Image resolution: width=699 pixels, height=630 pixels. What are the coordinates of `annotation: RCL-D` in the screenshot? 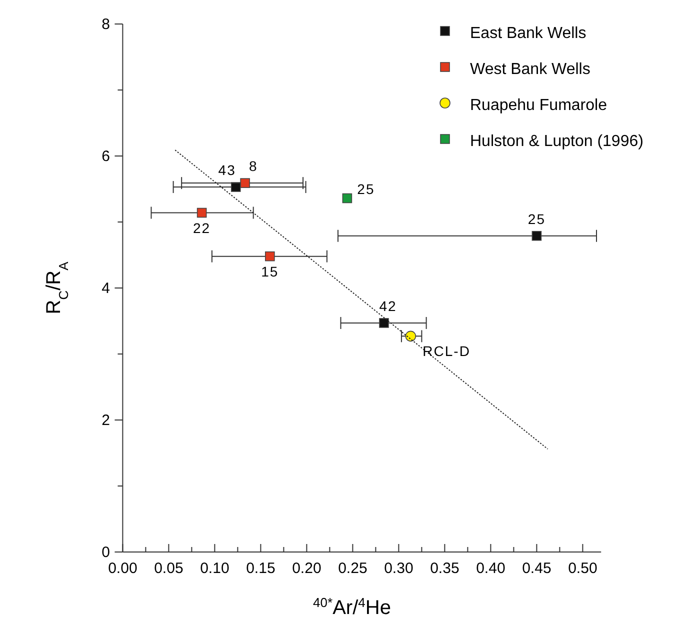 It's located at (446, 351).